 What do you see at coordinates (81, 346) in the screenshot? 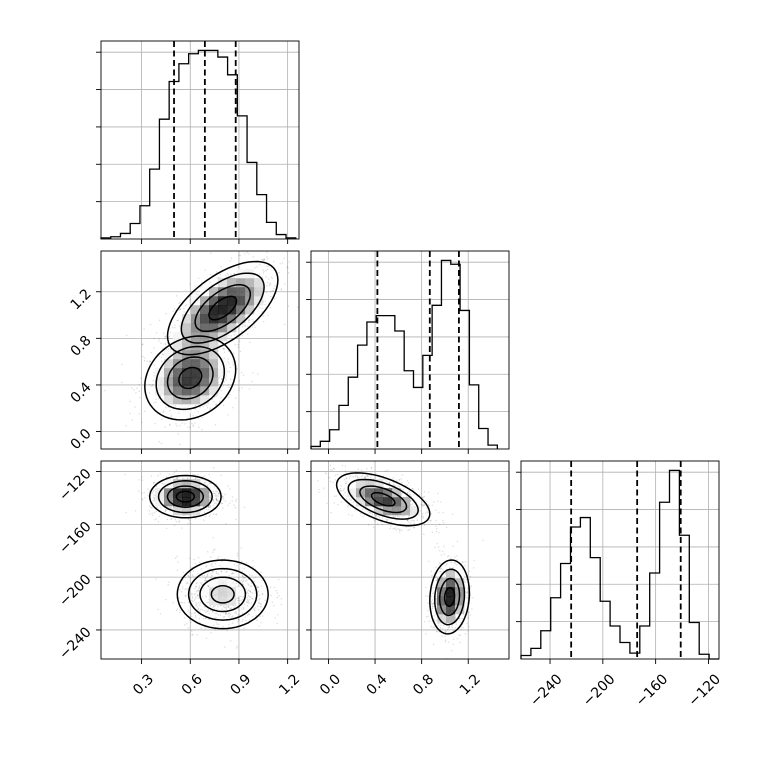
I see `y-tick-label-p1: 0.8` at bounding box center [81, 346].